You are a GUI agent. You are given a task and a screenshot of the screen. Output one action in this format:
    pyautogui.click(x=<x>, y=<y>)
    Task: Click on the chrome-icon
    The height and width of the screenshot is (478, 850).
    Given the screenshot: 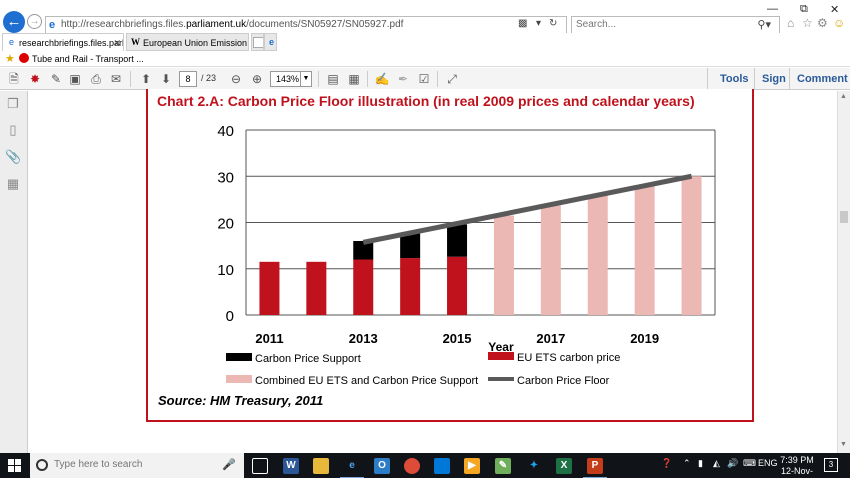 What is the action you would take?
    pyautogui.click(x=412, y=466)
    